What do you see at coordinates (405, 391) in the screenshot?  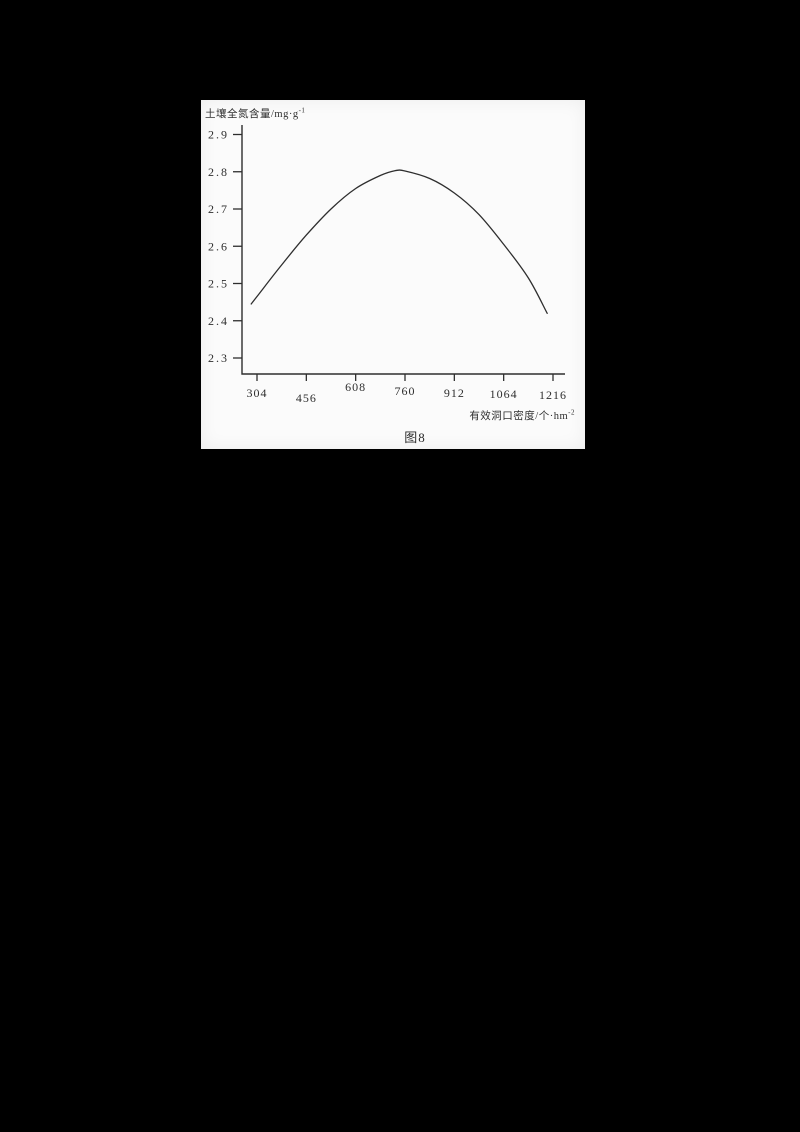 I see `x-axis-tick-label: 760` at bounding box center [405, 391].